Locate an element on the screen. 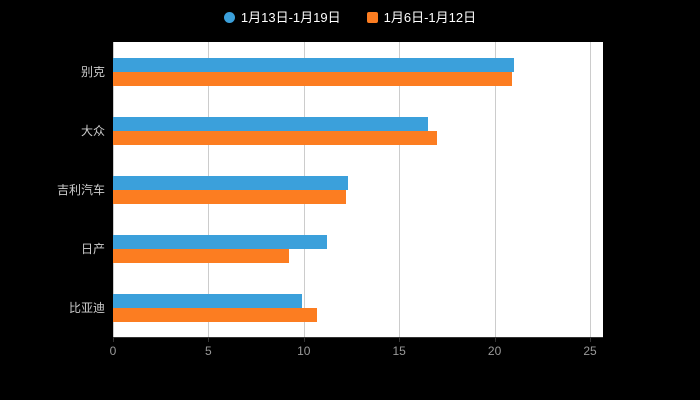 This screenshot has width=700, height=400. y-axis-labels: 别克大众吉利汽车日产比亚迪 is located at coordinates (52, 189).